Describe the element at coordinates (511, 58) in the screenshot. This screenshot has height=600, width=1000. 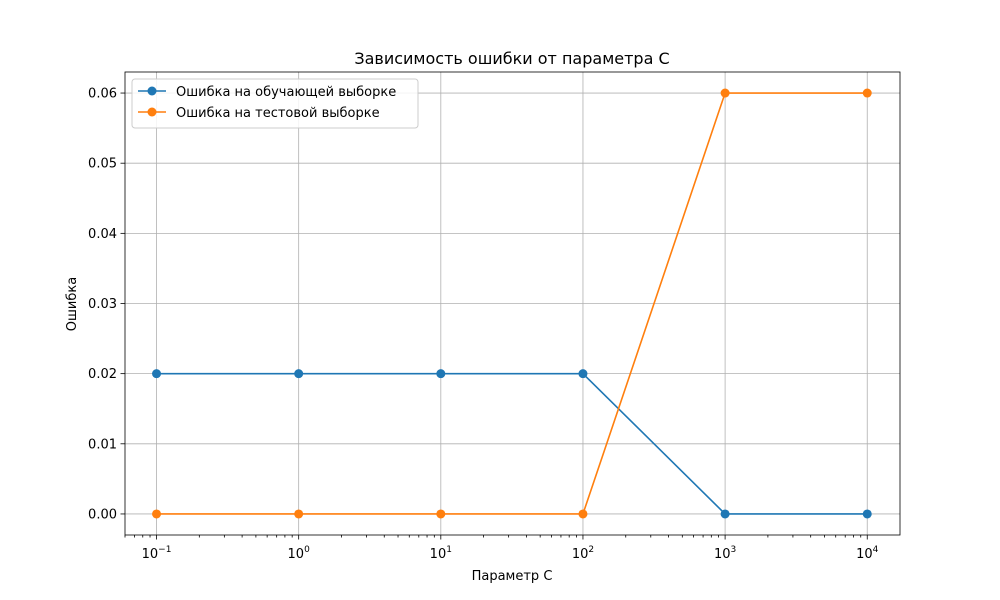
I see `chart-title: Зависимость ошибки от параметра C` at that location.